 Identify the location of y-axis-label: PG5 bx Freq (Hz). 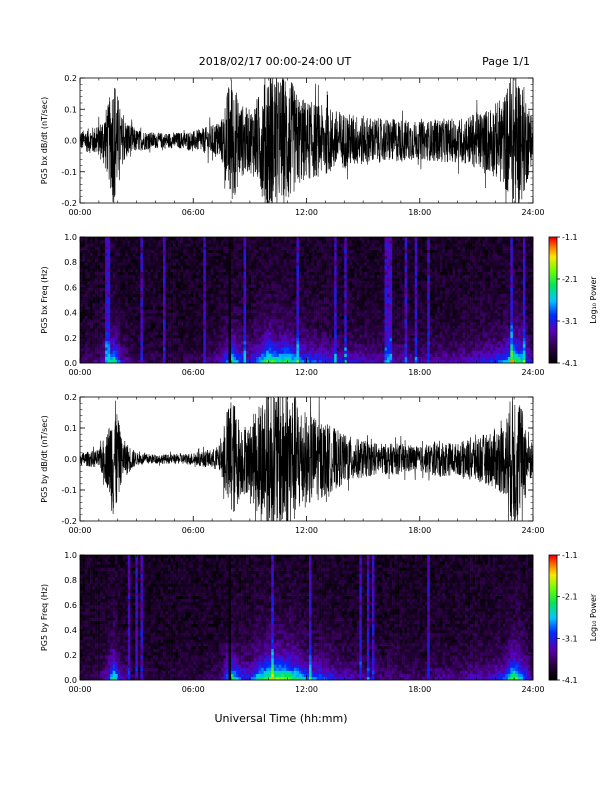
(44, 299).